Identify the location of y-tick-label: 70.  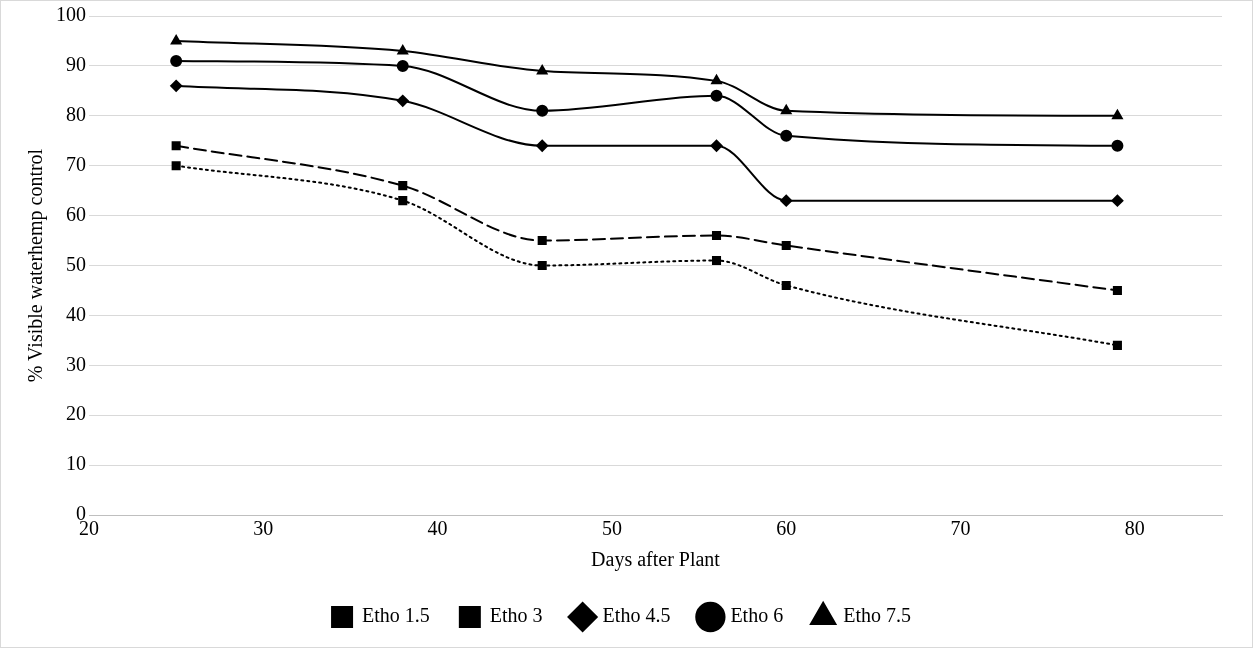
(76, 163).